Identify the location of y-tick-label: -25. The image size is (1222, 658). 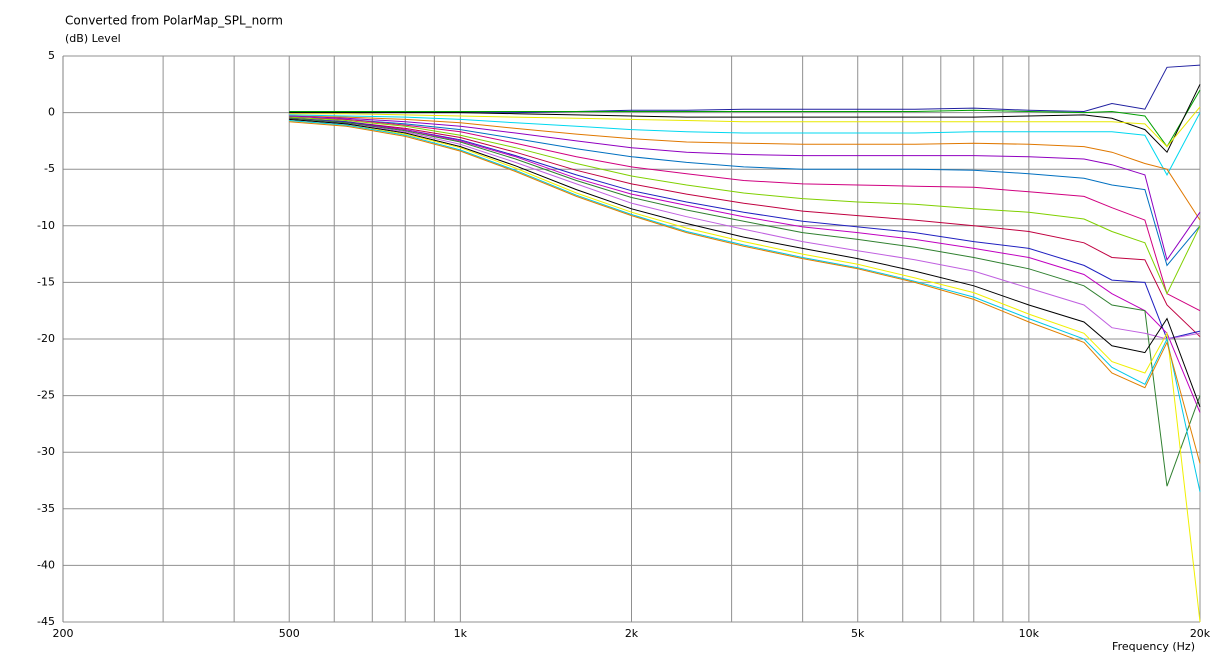
(46, 395).